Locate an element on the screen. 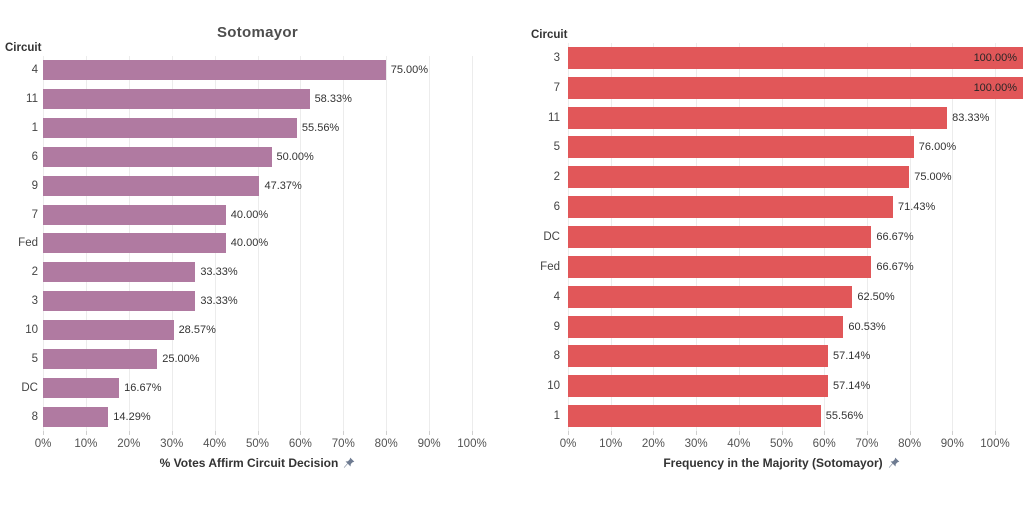 This screenshot has height=520, width=1023. bar-track: 71.43% is located at coordinates (795, 207).